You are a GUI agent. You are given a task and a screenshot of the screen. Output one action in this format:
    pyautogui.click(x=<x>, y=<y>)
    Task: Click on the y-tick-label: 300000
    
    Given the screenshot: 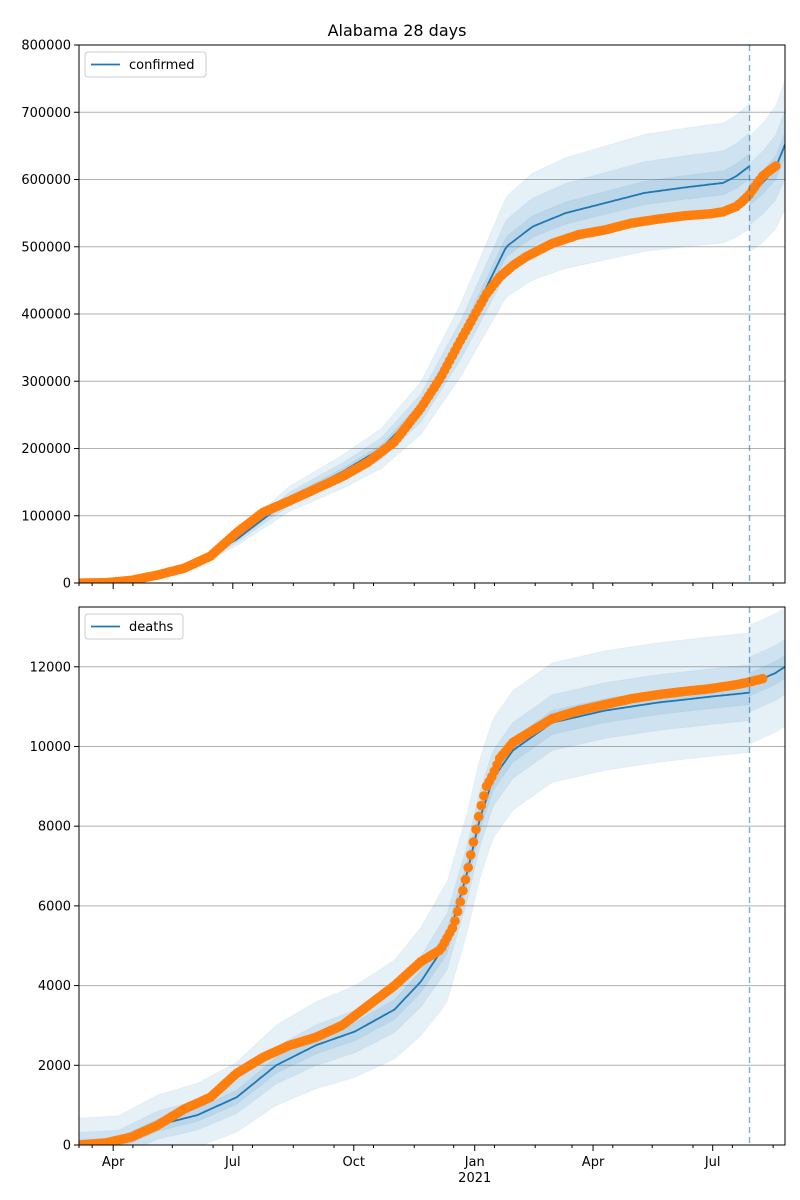 What is the action you would take?
    pyautogui.click(x=46, y=382)
    